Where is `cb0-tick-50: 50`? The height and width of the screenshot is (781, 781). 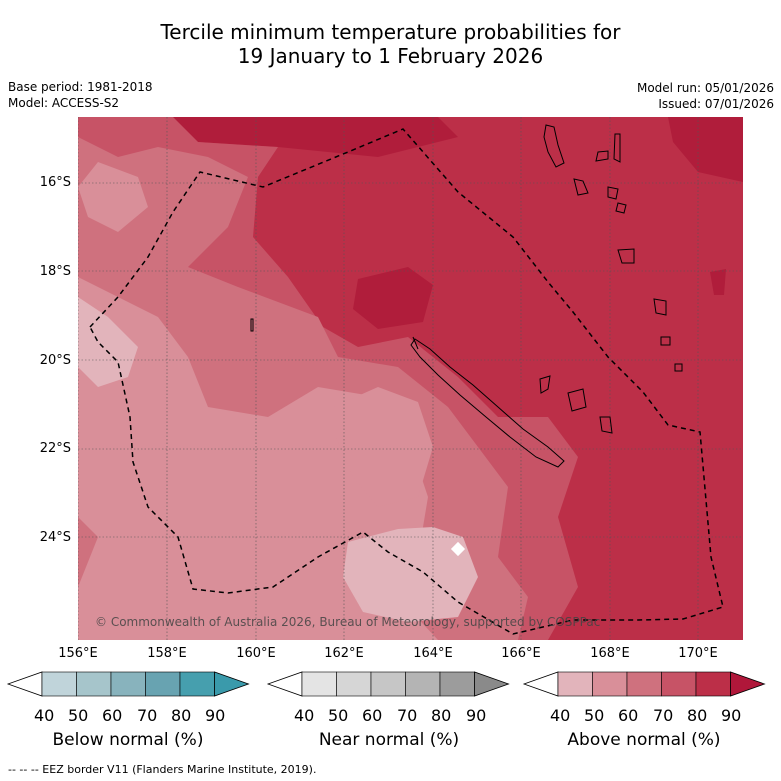
cb0-tick-50: 50 is located at coordinates (78, 715).